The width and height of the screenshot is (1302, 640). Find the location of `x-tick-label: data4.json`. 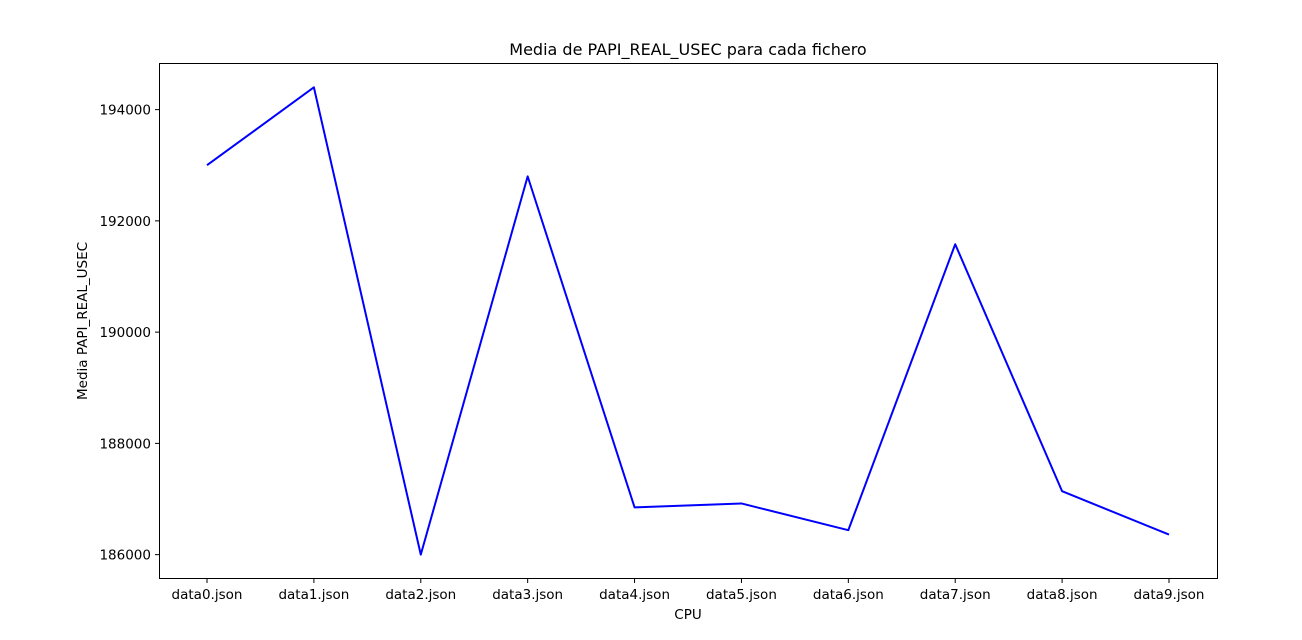

x-tick-label: data4.json is located at coordinates (634, 595).